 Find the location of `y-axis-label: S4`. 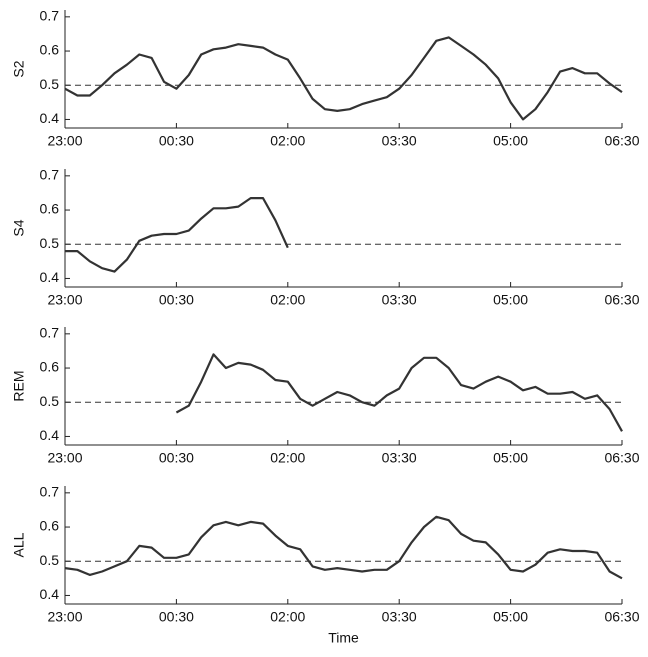

y-axis-label: S4 is located at coordinates (19, 227).